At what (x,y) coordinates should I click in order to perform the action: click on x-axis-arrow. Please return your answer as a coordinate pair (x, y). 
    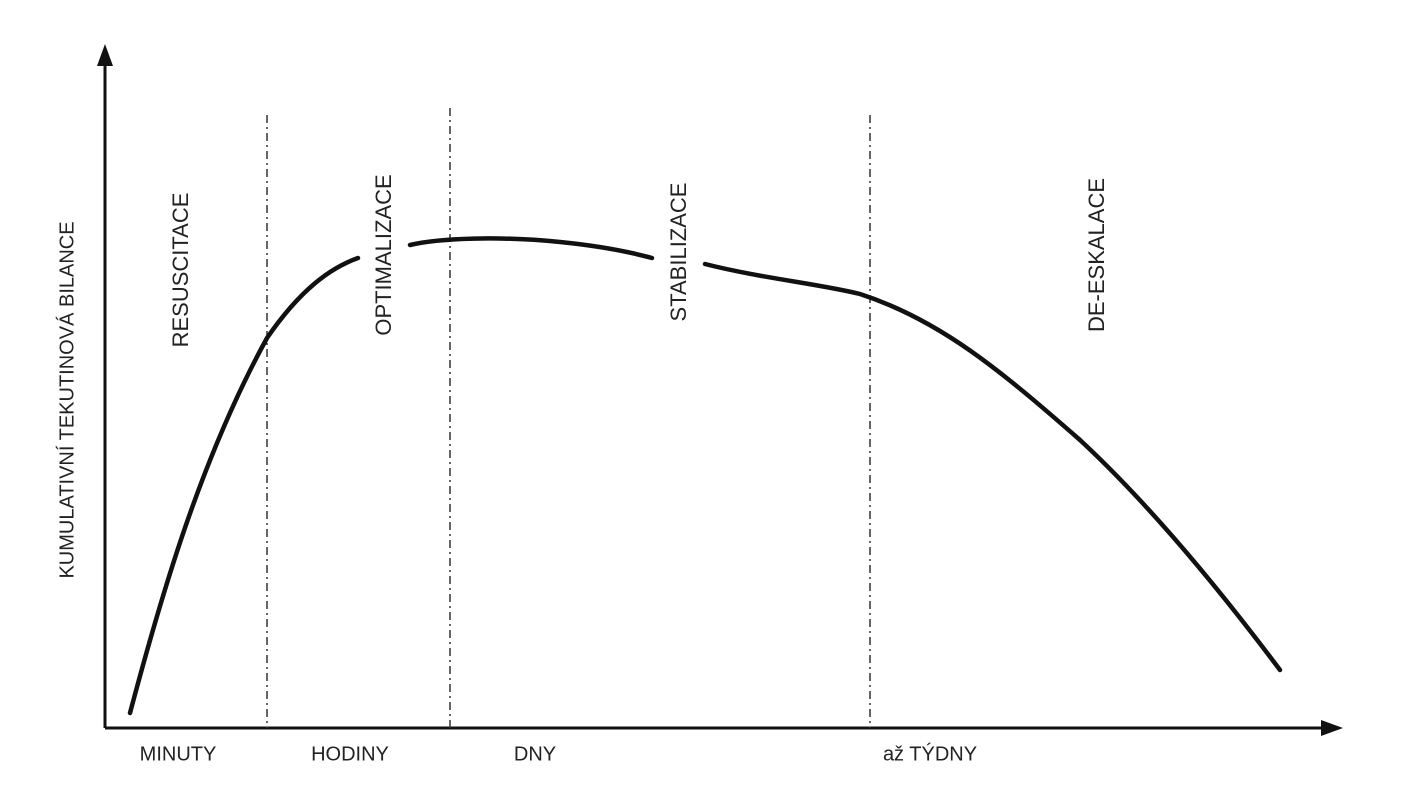
    Looking at the image, I should click on (1332, 728).